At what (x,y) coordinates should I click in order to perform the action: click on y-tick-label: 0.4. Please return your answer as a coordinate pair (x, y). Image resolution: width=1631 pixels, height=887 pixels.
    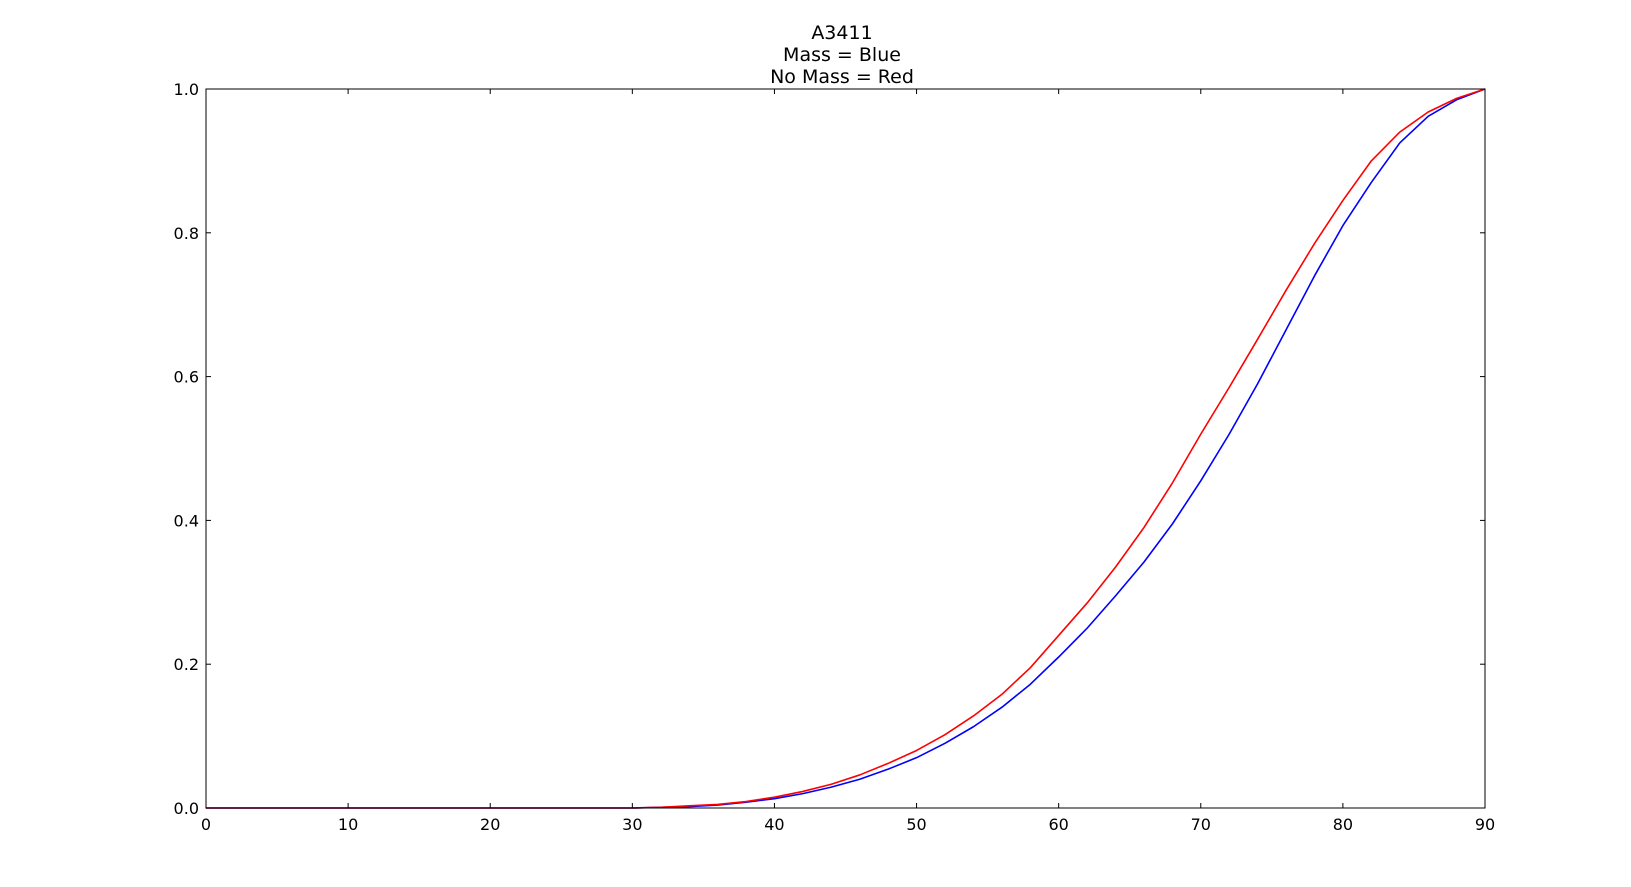
    Looking at the image, I should click on (186, 520).